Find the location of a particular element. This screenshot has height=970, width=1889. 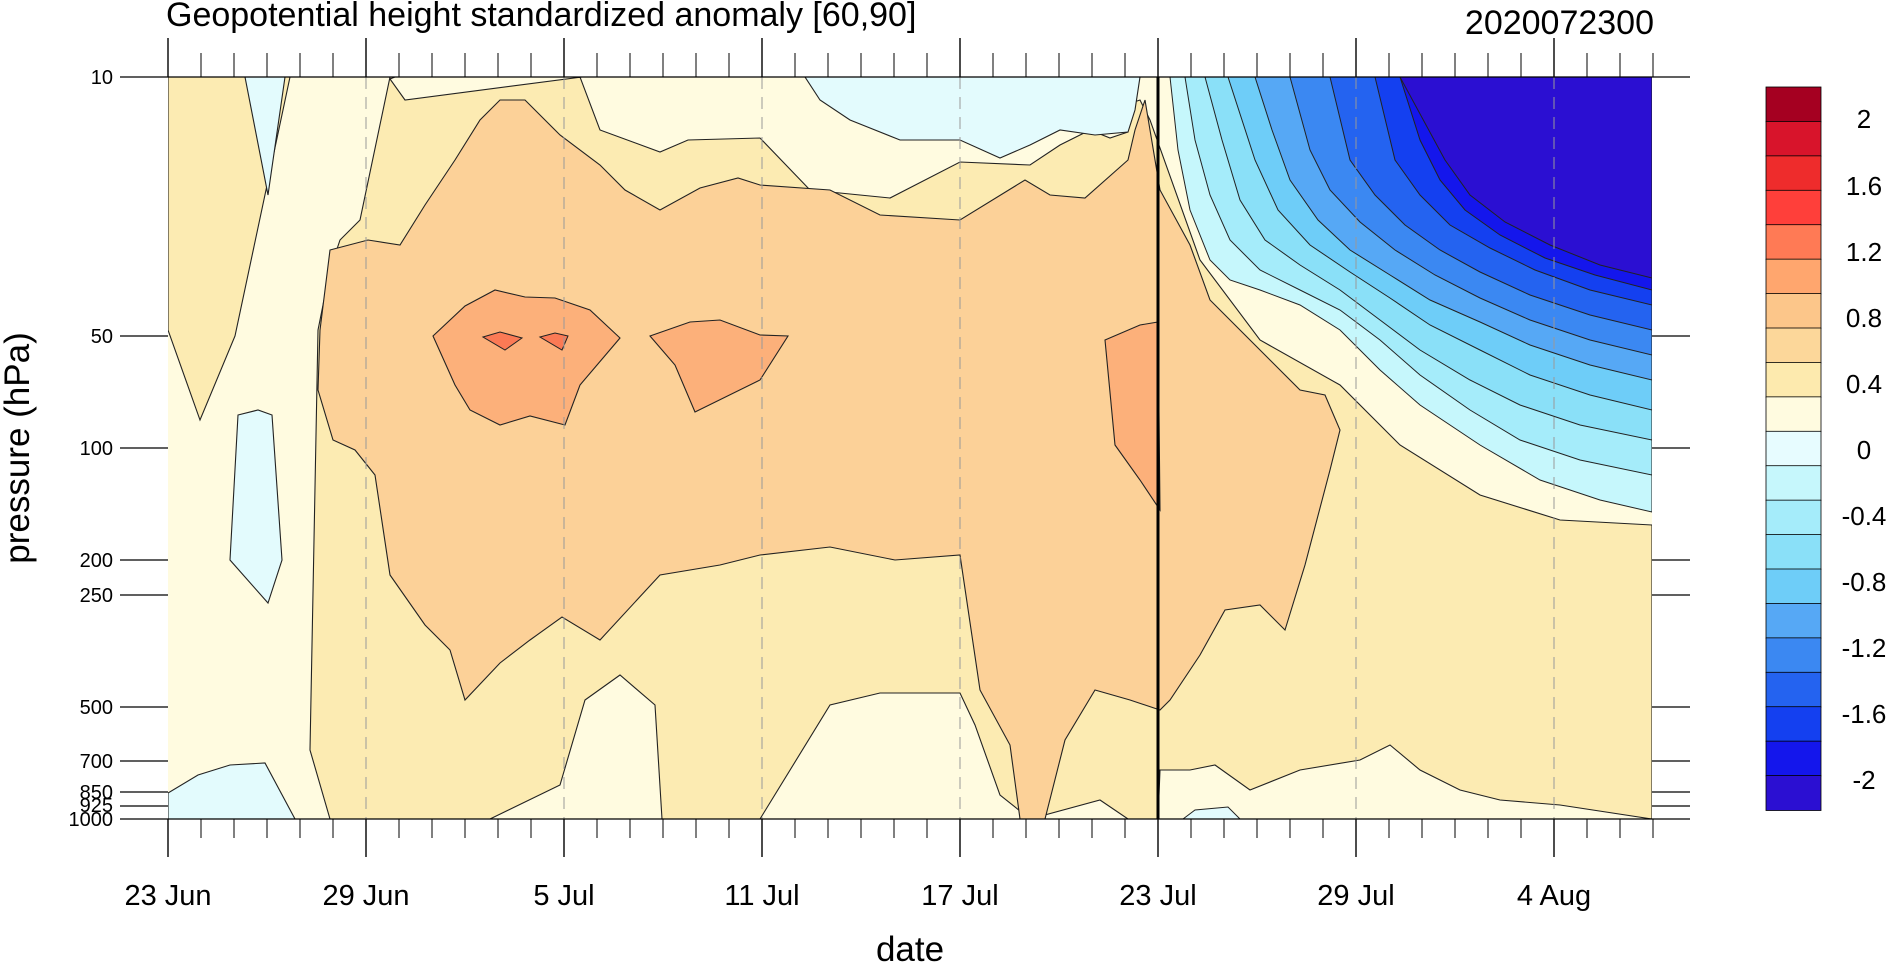

colorbar-label-m0-8: -0.8 is located at coordinates (1864, 582).